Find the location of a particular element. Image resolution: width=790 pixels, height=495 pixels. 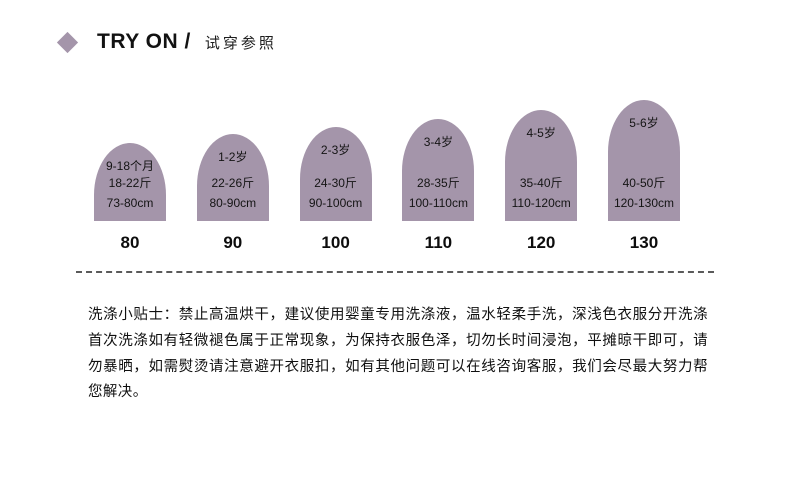

size-arch: 4-5岁 35-40斤 110-120cm is located at coordinates (541, 165).